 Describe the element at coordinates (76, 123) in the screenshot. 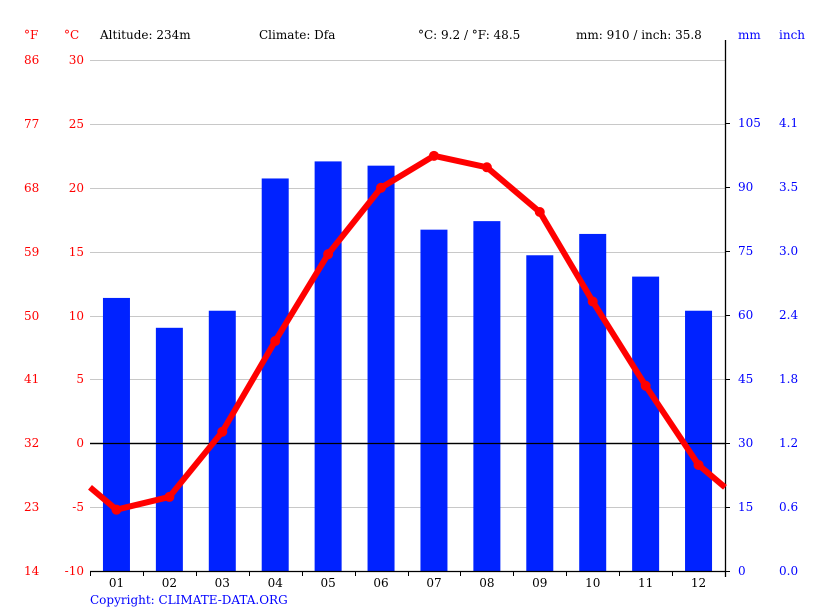

I see `left-c-tick-label: 25` at that location.